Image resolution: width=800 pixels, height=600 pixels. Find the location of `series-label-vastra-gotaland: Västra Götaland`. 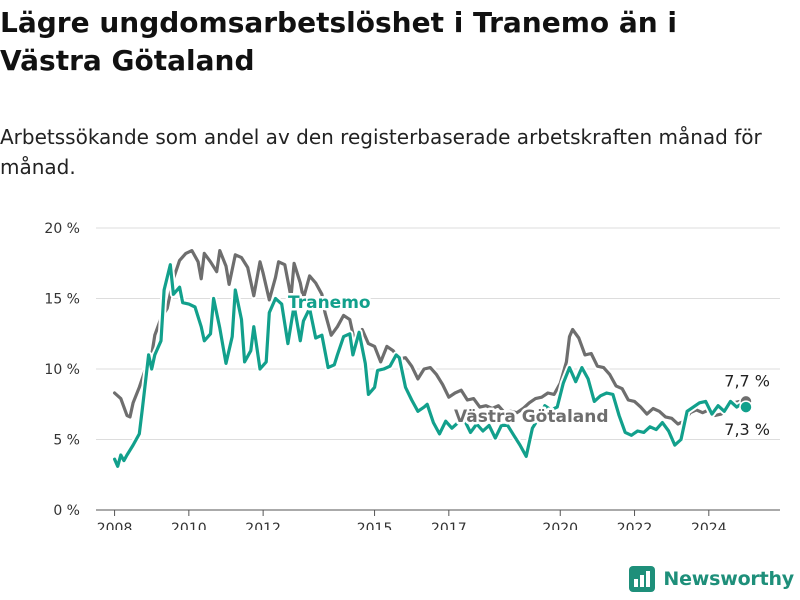

series-label-vastra-gotaland: Västra Götaland is located at coordinates (531, 417).